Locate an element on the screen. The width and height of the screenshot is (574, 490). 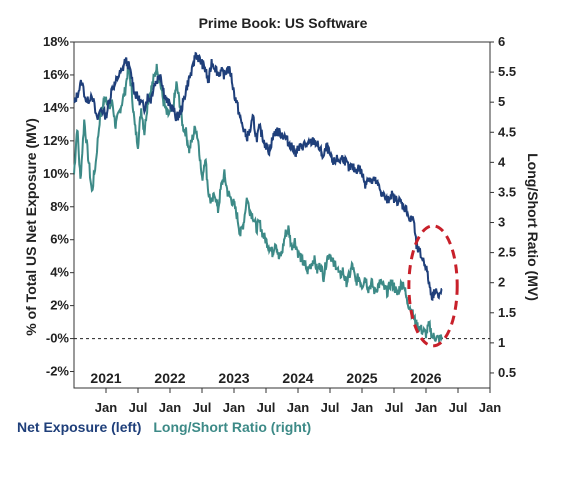
right-tick-label: 1 is located at coordinates (501, 342).